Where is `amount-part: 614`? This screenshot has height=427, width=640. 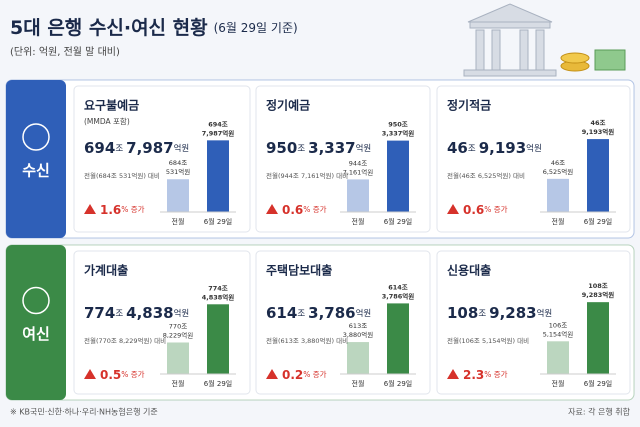 amount-part: 614 is located at coordinates (281, 313).